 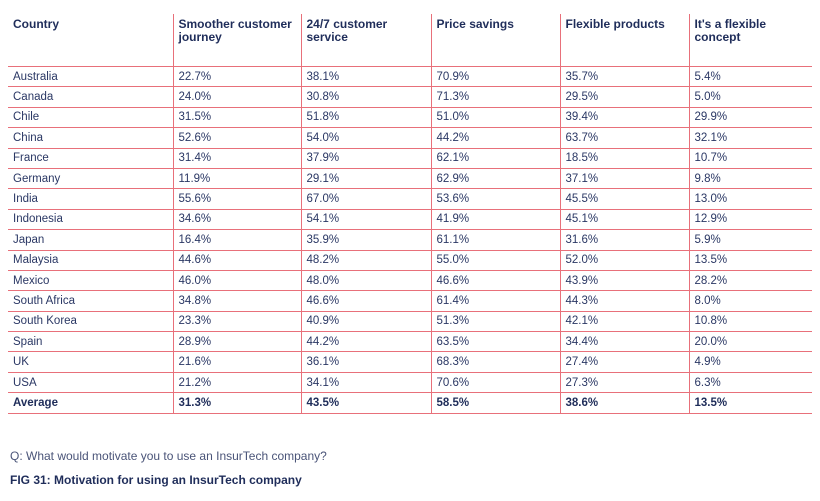 What do you see at coordinates (496, 158) in the screenshot?
I see `value-cell: 62.1%` at bounding box center [496, 158].